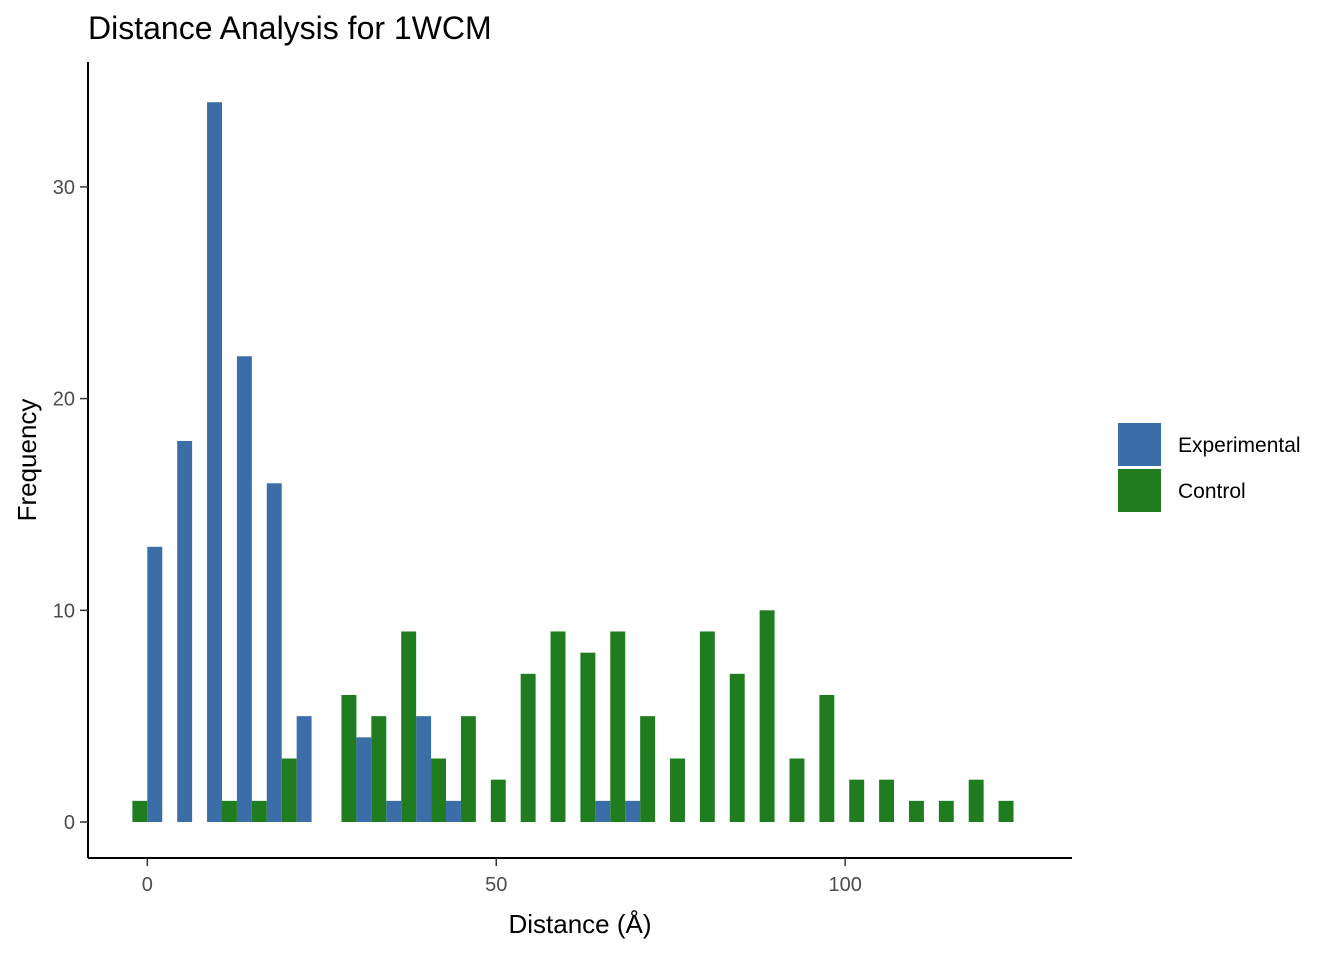 This screenshot has width=1344, height=960. Describe the element at coordinates (496, 885) in the screenshot. I see `x-tick-label: 50` at that location.